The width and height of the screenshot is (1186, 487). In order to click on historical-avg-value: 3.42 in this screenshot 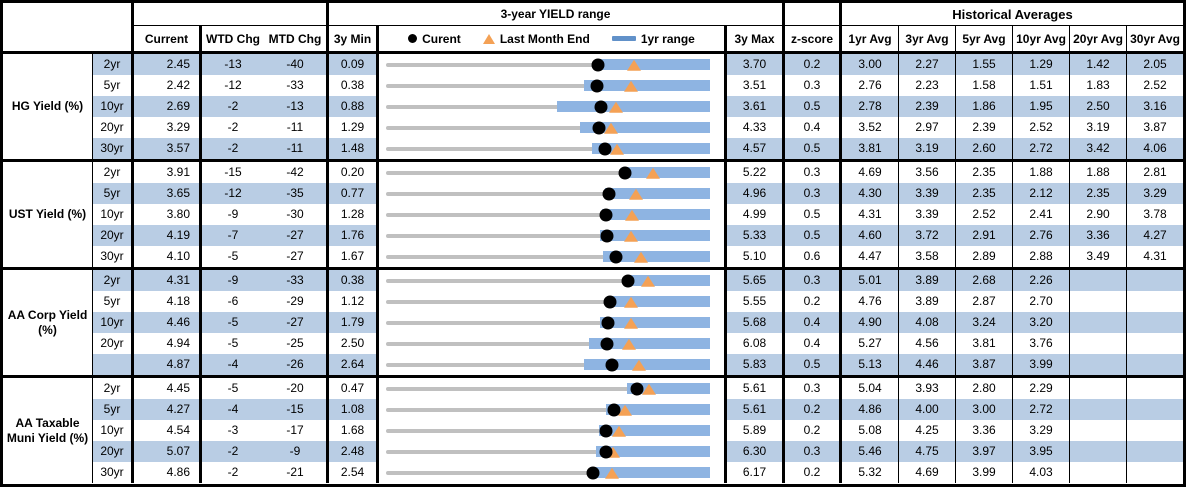, I will do `click(1098, 148)`.